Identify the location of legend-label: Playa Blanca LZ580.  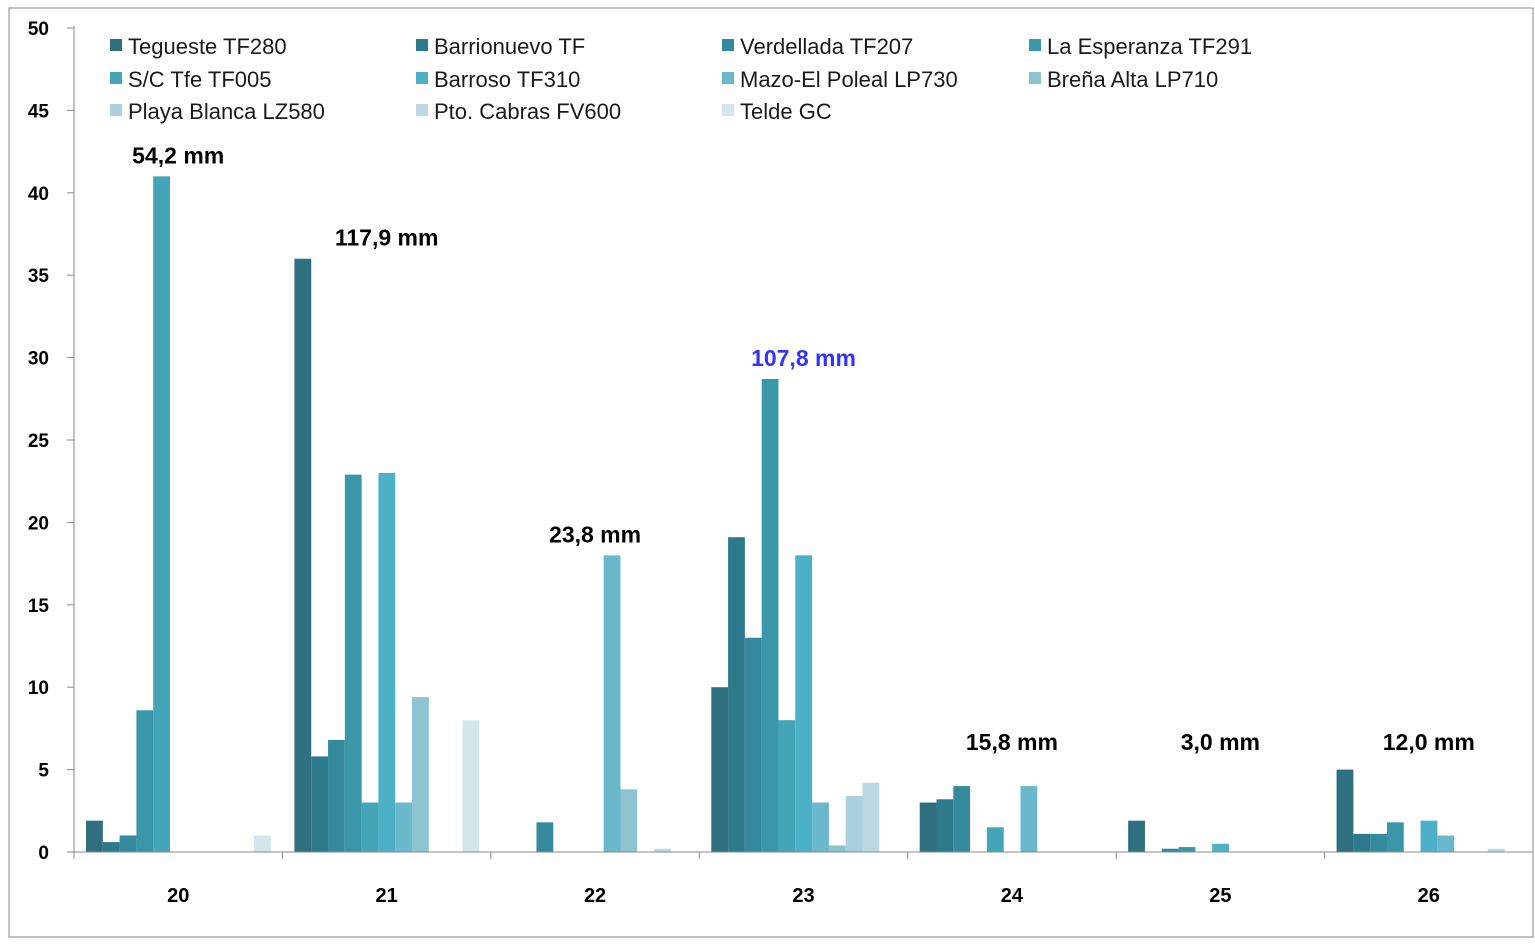
(226, 111).